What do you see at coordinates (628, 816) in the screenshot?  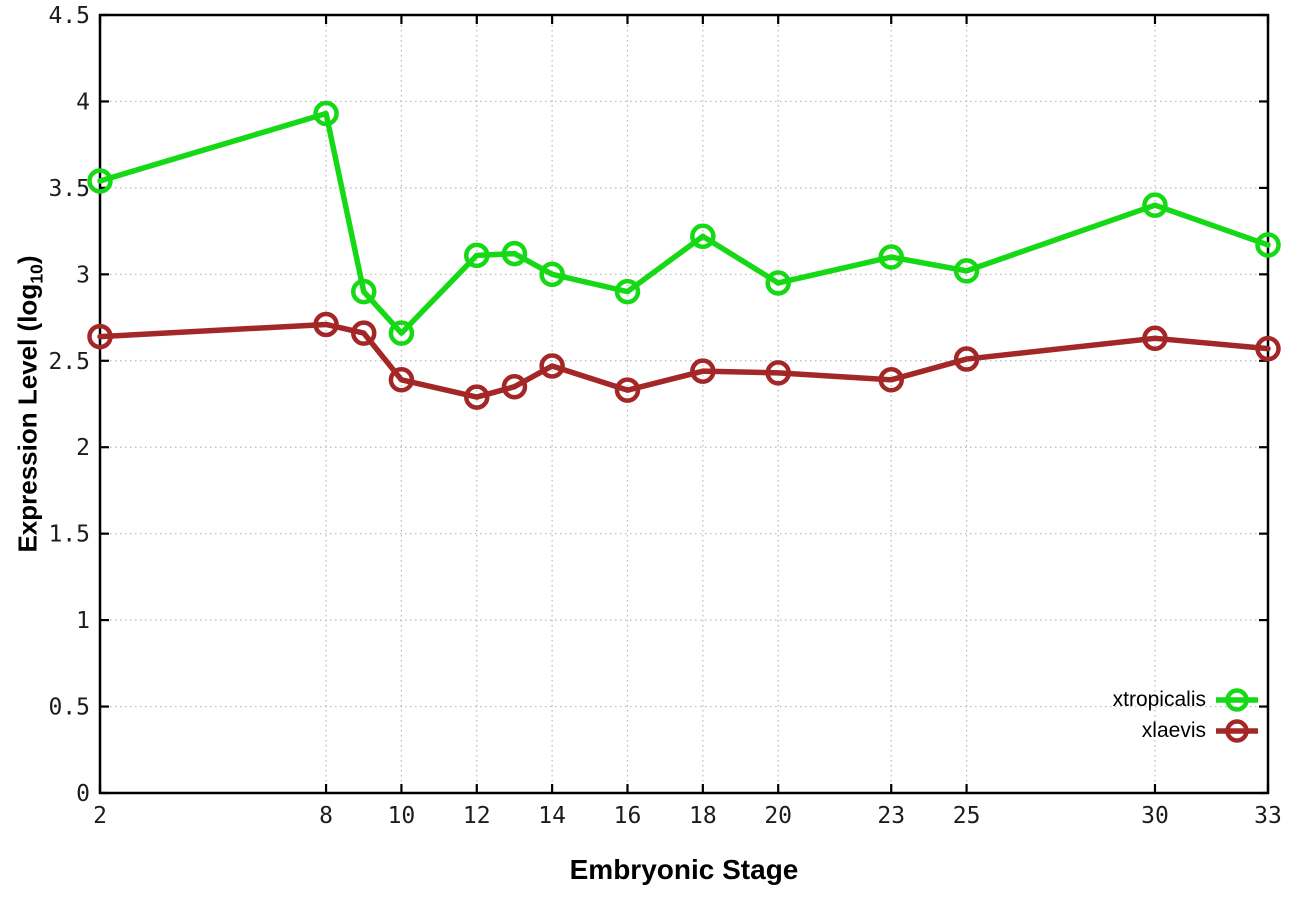 I see `x-tick-label: 16` at bounding box center [628, 816].